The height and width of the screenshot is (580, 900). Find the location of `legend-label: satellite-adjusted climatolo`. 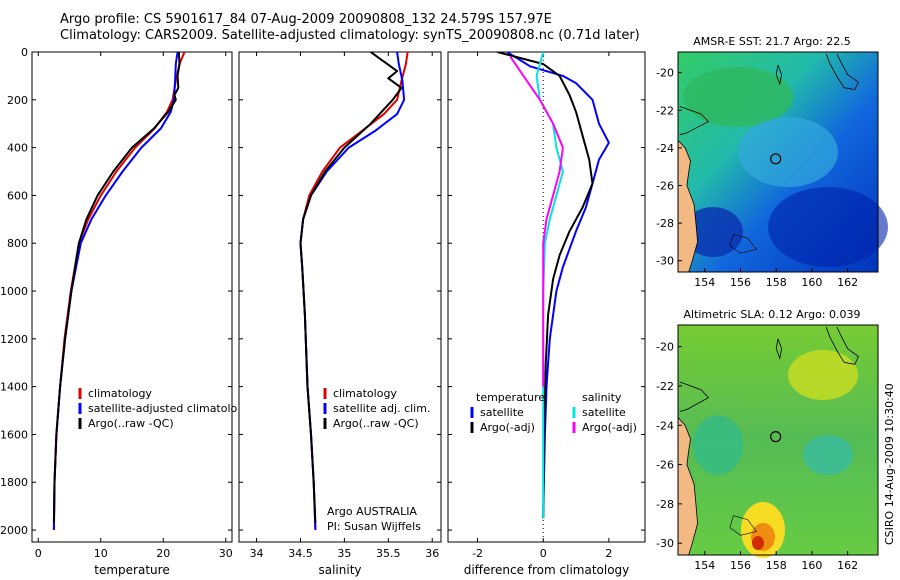

legend-label: satellite-adjusted climatolo is located at coordinates (163, 408).